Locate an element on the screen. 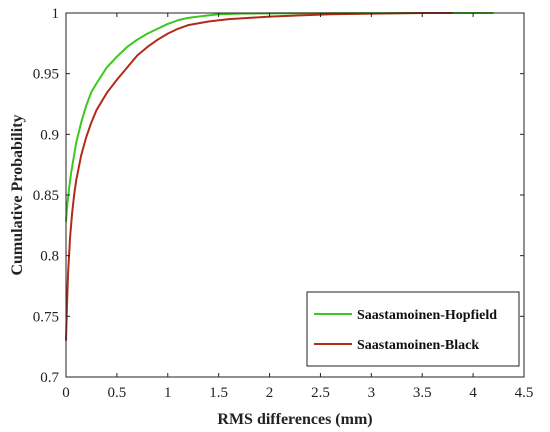 The width and height of the screenshot is (550, 432). y-axis-label: Cumulative Probability is located at coordinates (17, 194).